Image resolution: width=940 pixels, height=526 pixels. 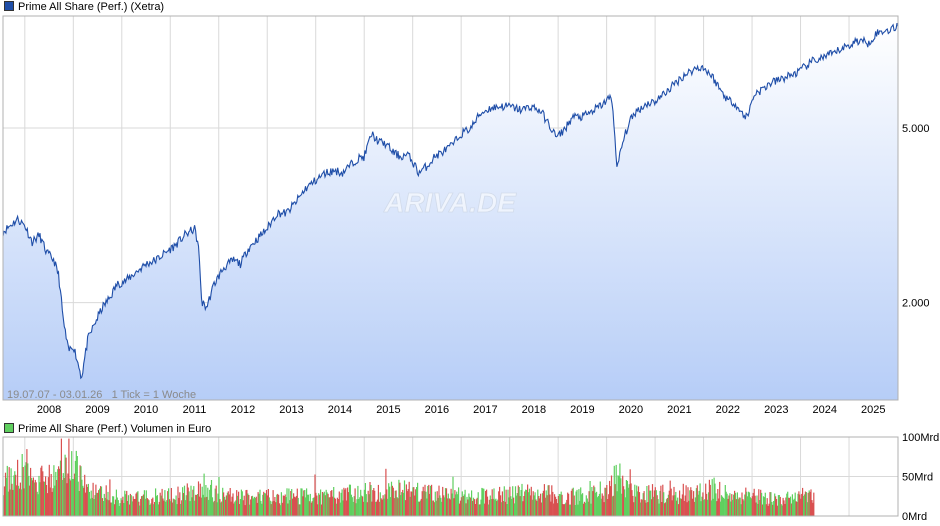 What do you see at coordinates (450, 476) in the screenshot?
I see `volume-frame` at bounding box center [450, 476].